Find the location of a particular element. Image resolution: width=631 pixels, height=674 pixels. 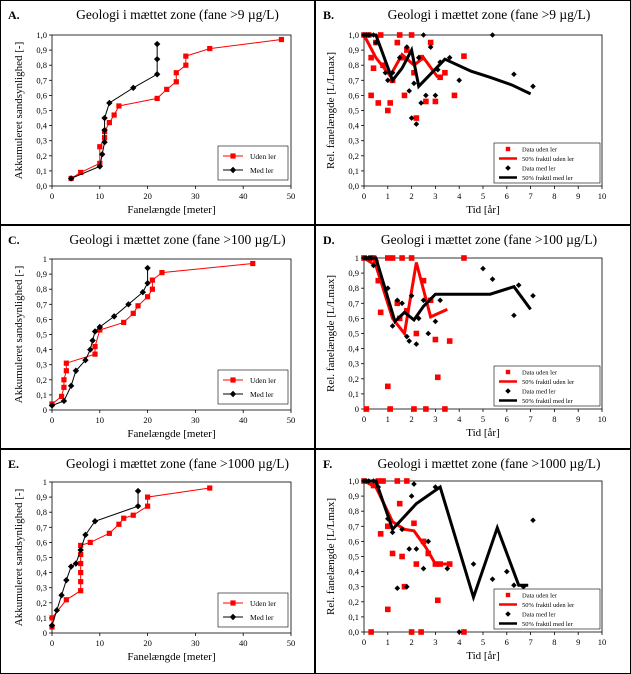

x-tick-label: 5 is located at coordinates (483, 196).